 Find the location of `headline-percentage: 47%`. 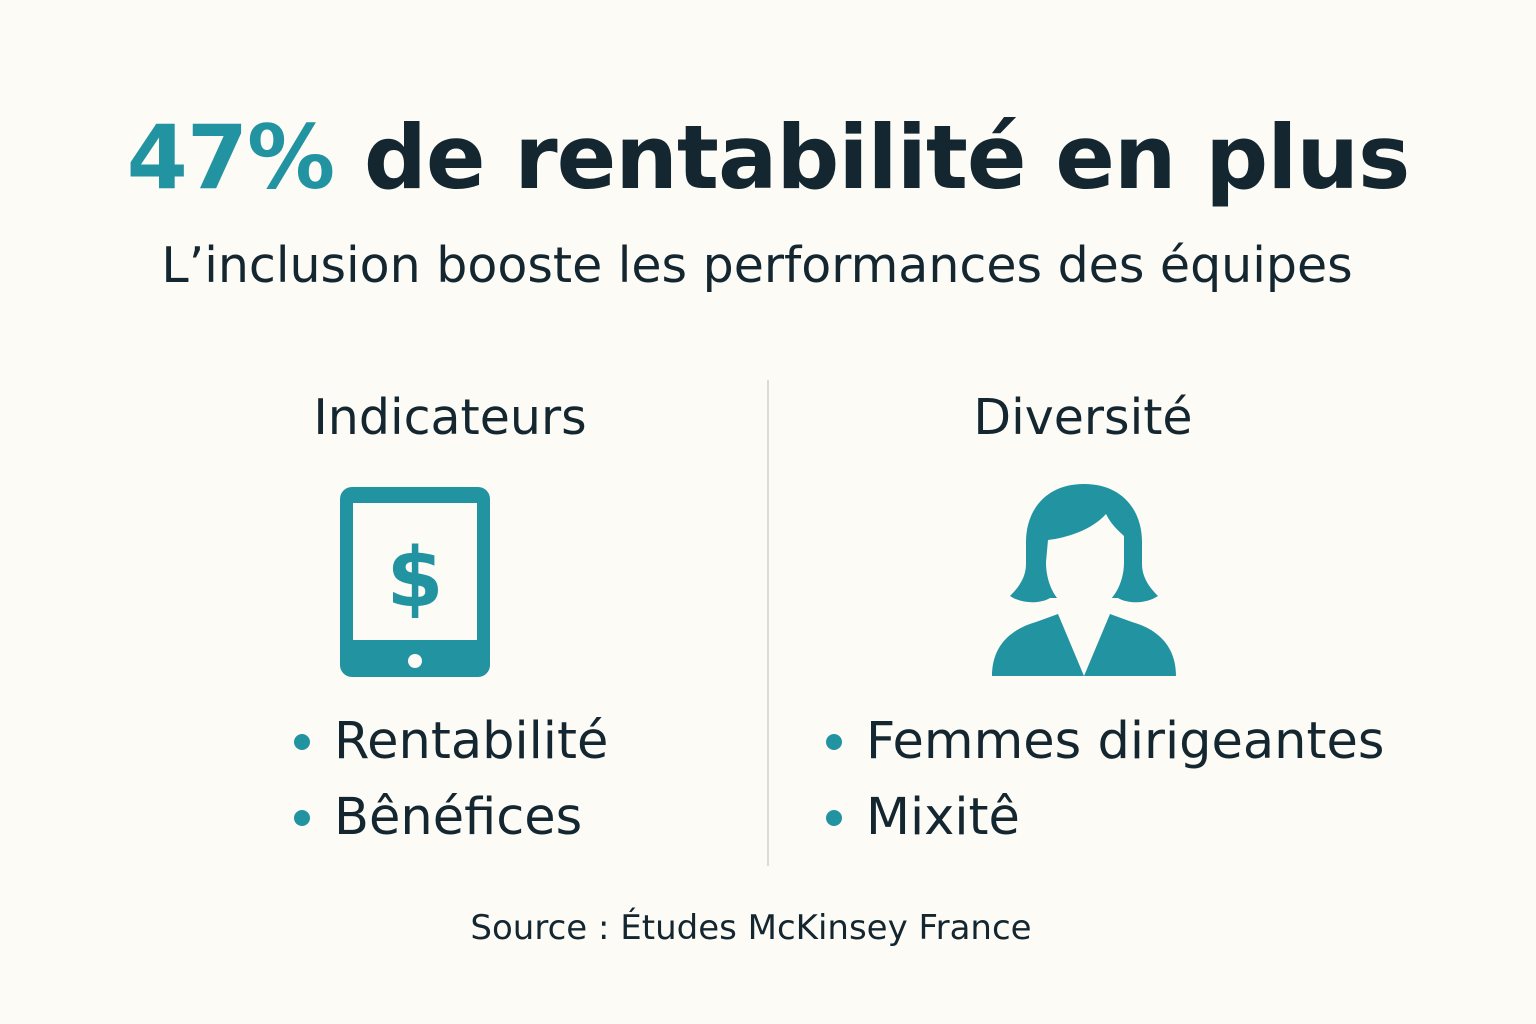

headline-percentage: 47% is located at coordinates (231, 157).